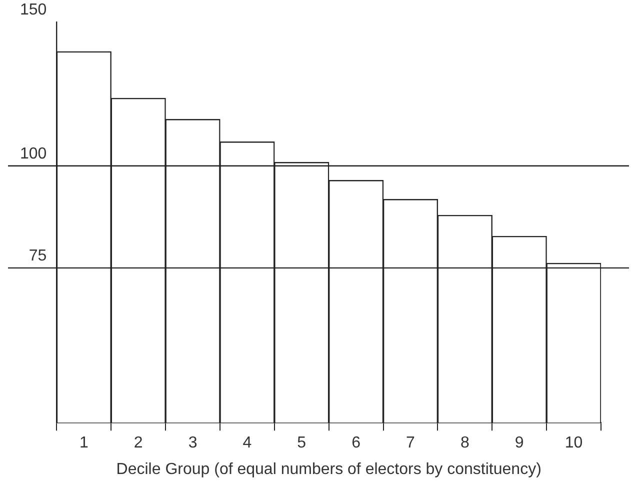  What do you see at coordinates (37, 255) in the screenshot?
I see `y-tick-label: 75` at bounding box center [37, 255].